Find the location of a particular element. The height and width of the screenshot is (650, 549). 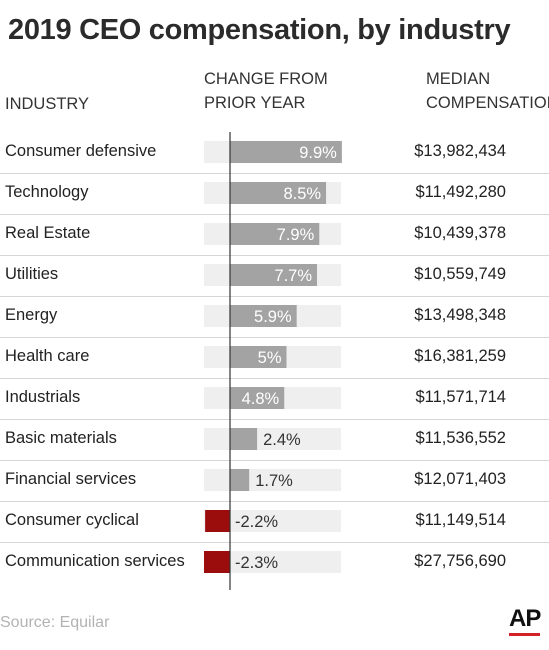

industry-label: Industrials is located at coordinates (43, 397).